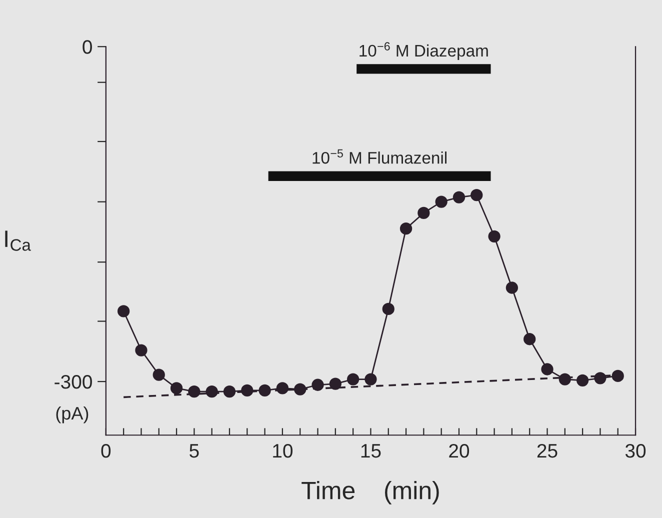  Describe the element at coordinates (459, 451) in the screenshot. I see `x-tick-label: 20` at that location.